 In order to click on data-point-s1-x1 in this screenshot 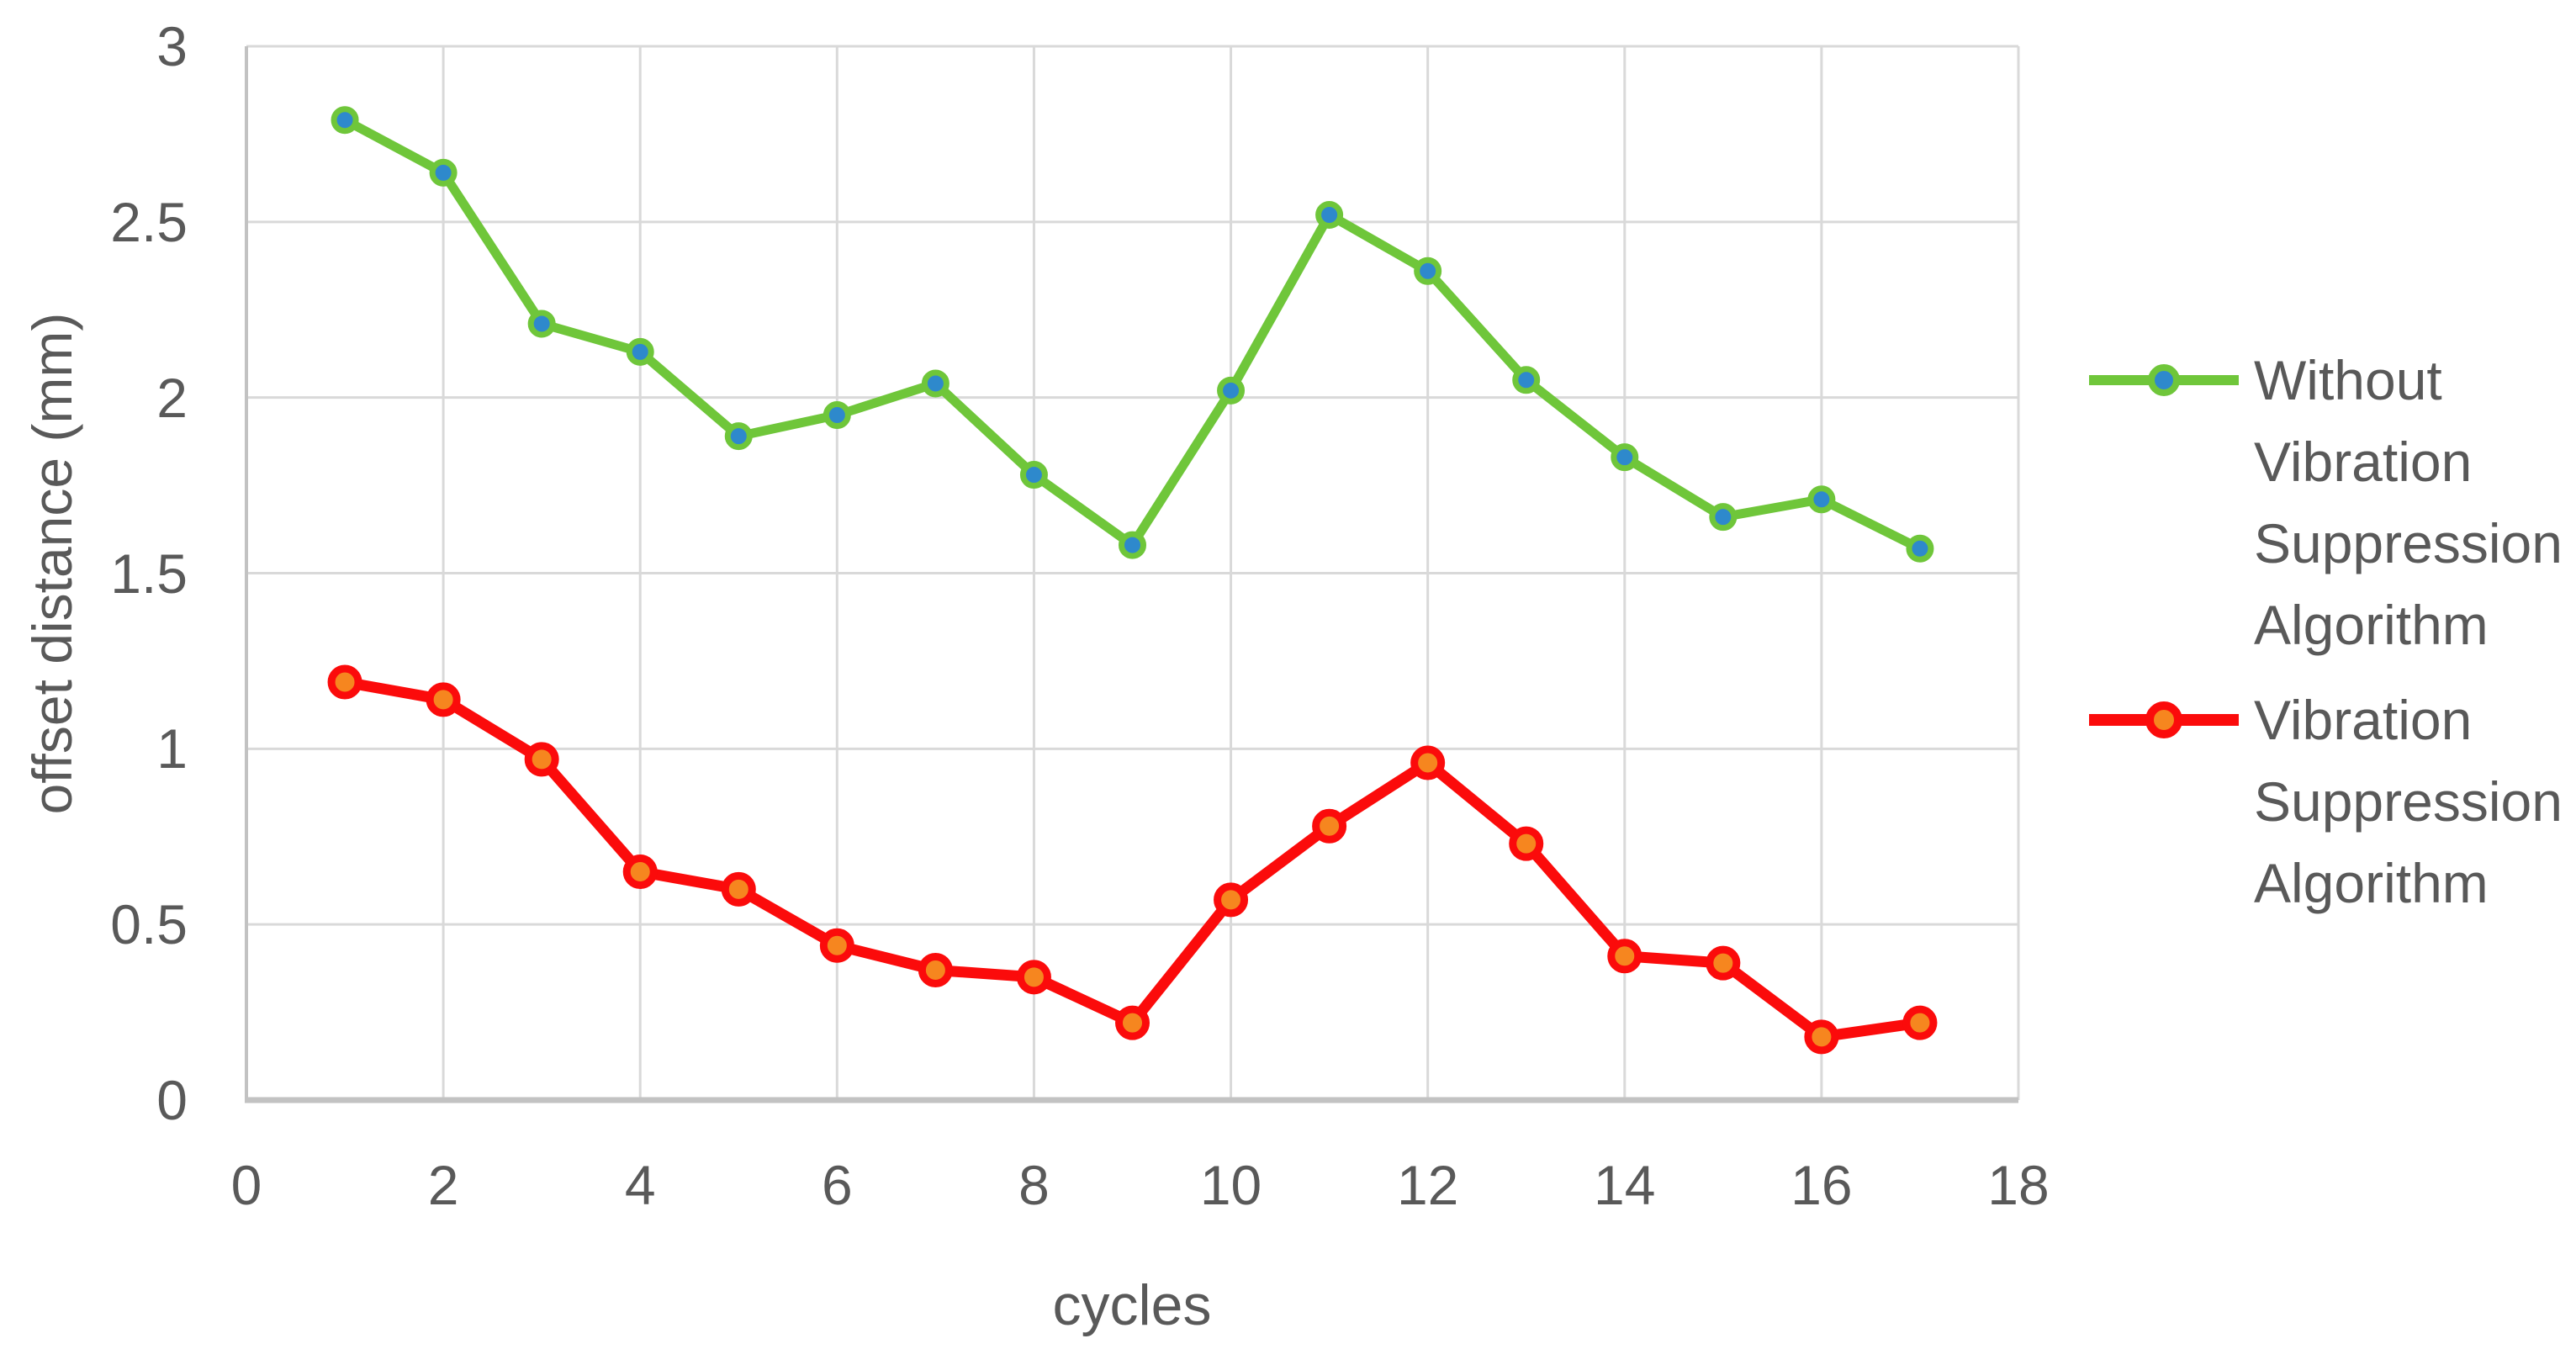, I will do `click(344, 682)`.